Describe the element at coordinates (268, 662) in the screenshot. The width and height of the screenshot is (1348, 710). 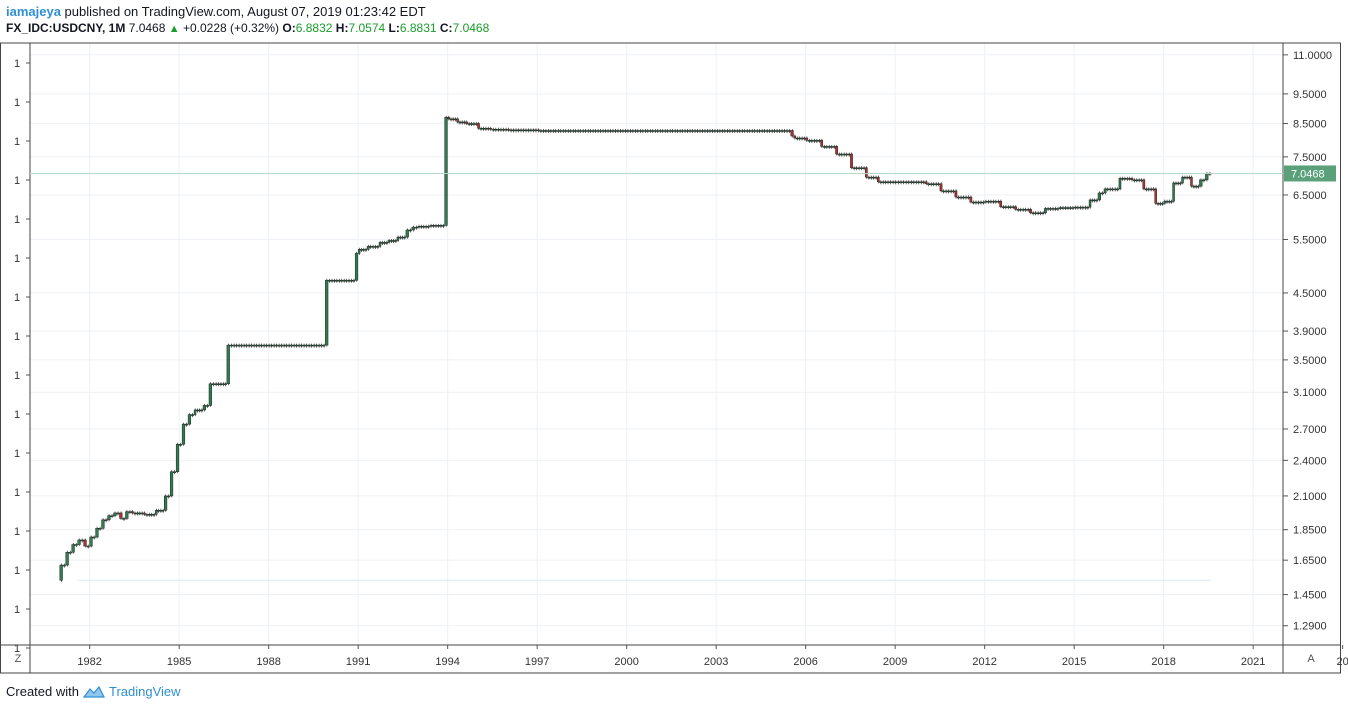
I see `x-tick-label: 1988` at that location.